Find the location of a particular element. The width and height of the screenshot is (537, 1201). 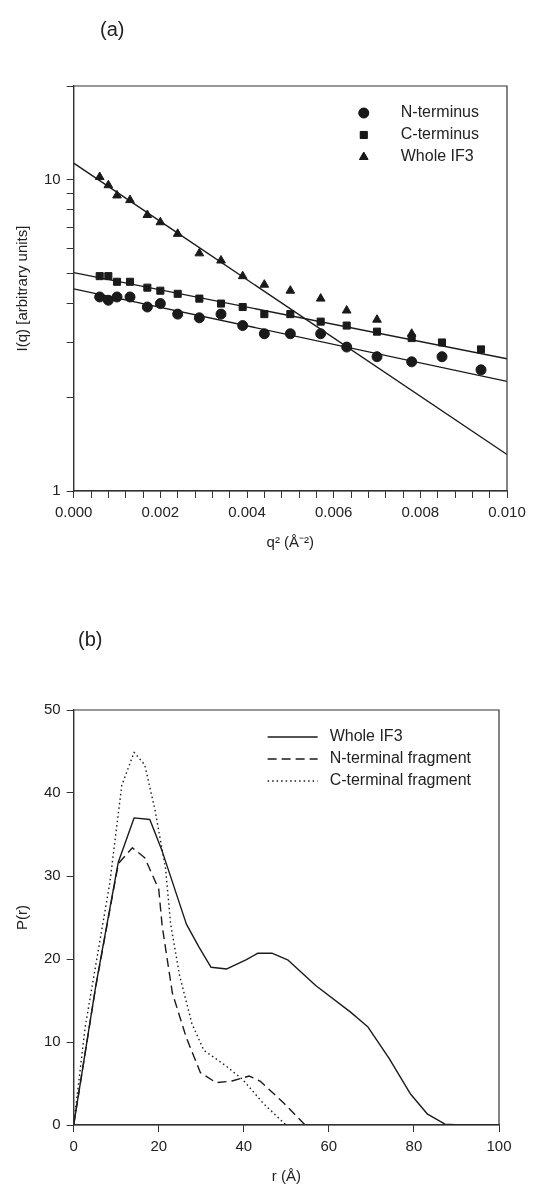

x-tick-label: 20 is located at coordinates (159, 1146).